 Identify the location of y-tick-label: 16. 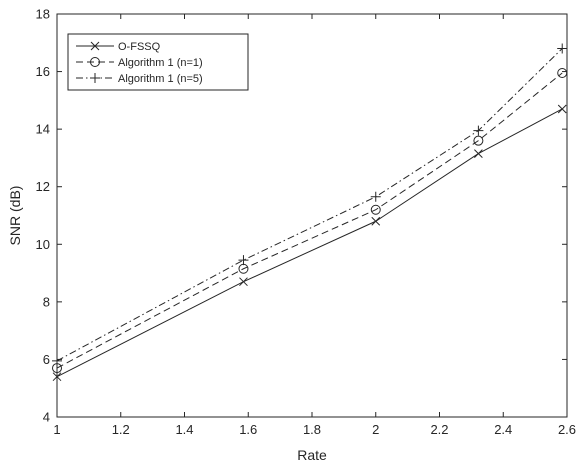
(43, 71).